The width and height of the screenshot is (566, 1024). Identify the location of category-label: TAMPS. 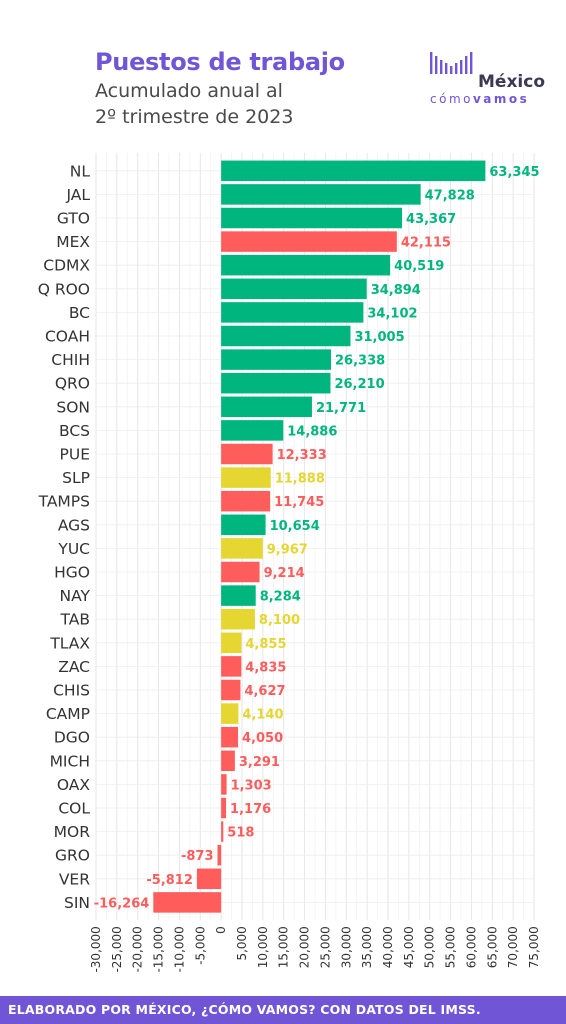
(64, 502).